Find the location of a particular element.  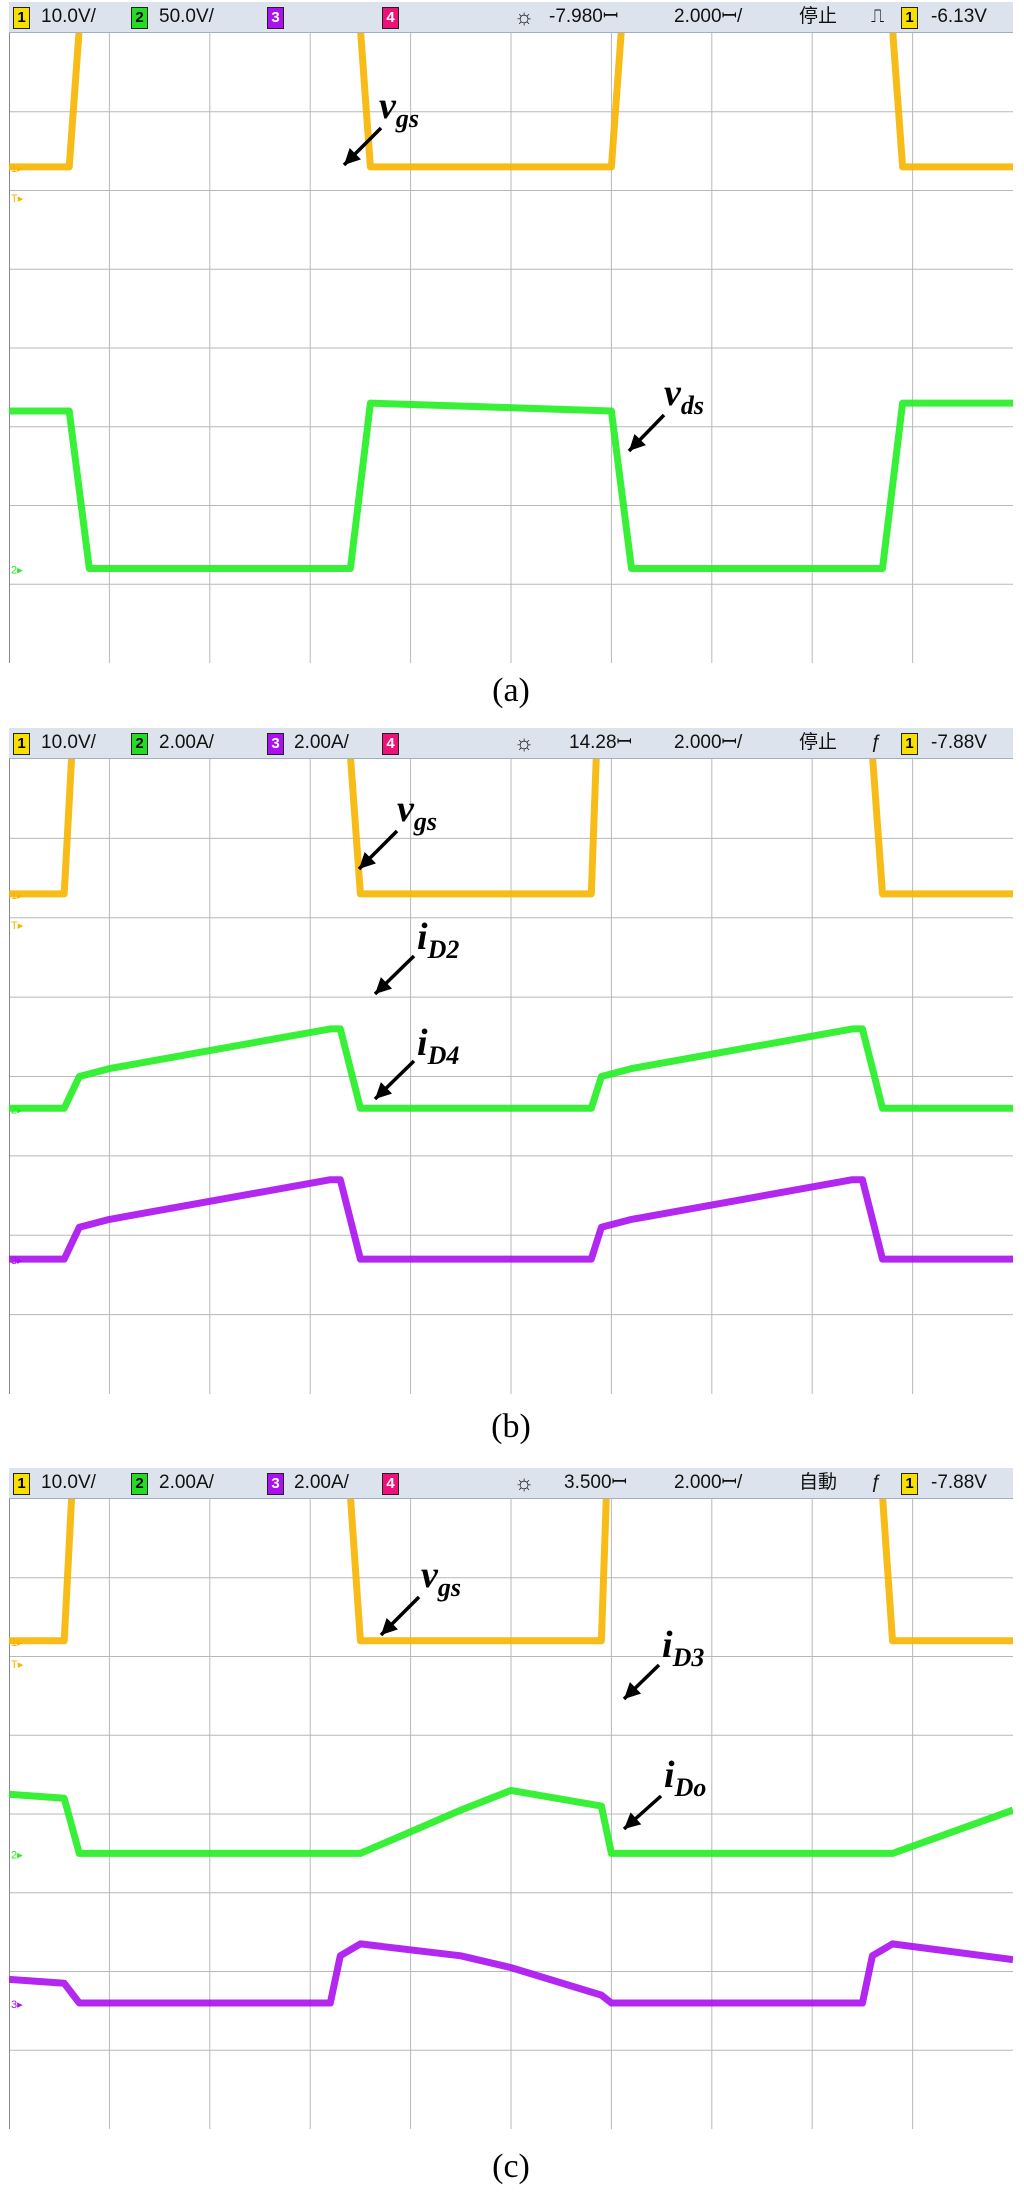

trigger-delay: 14.28ꟷ is located at coordinates (601, 742).